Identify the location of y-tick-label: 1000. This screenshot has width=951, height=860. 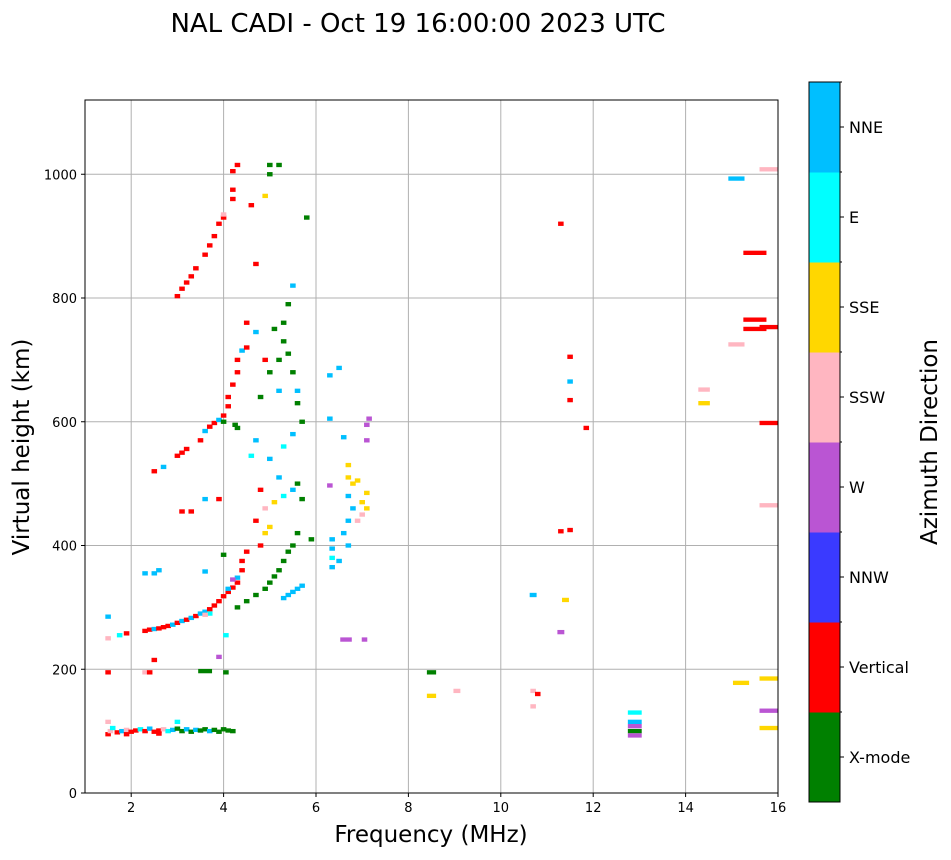
(60, 175).